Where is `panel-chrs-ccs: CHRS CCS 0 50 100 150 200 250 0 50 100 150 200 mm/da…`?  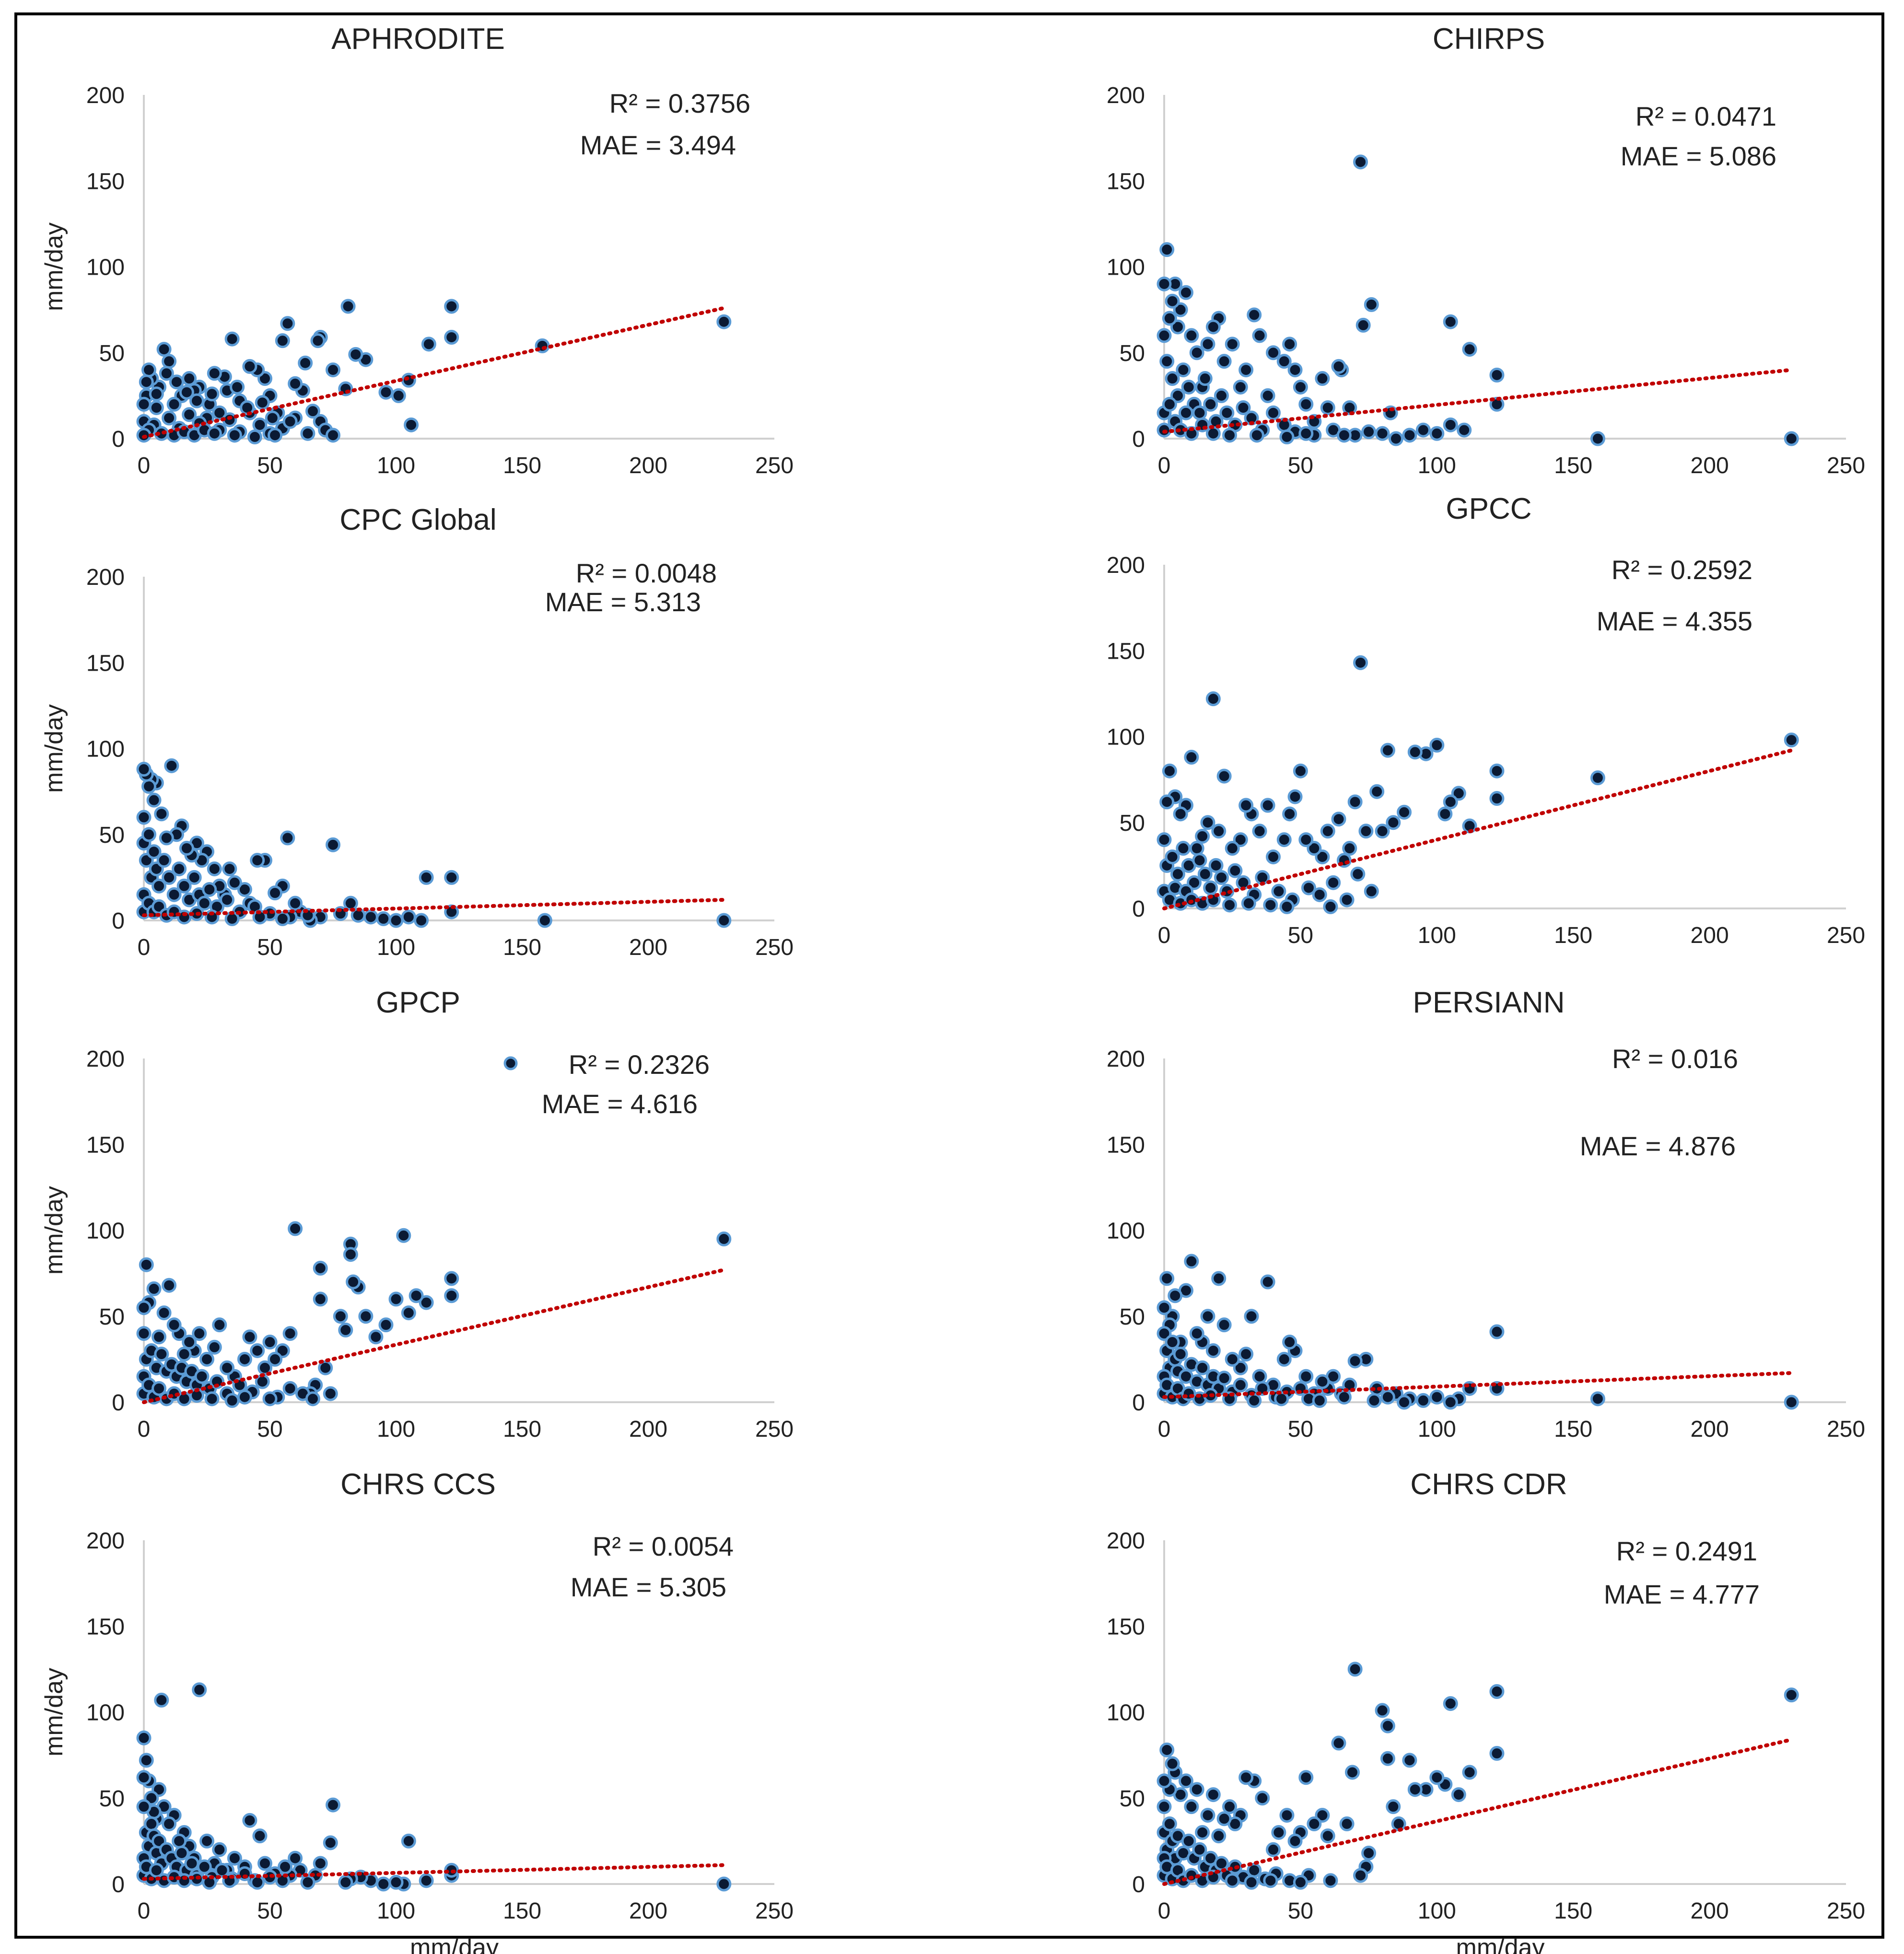
panel-chrs-ccs: CHRS CCS 0 50 100 150 200 250 0 50 100 150 200 mm/da… is located at coordinates (417, 1711).